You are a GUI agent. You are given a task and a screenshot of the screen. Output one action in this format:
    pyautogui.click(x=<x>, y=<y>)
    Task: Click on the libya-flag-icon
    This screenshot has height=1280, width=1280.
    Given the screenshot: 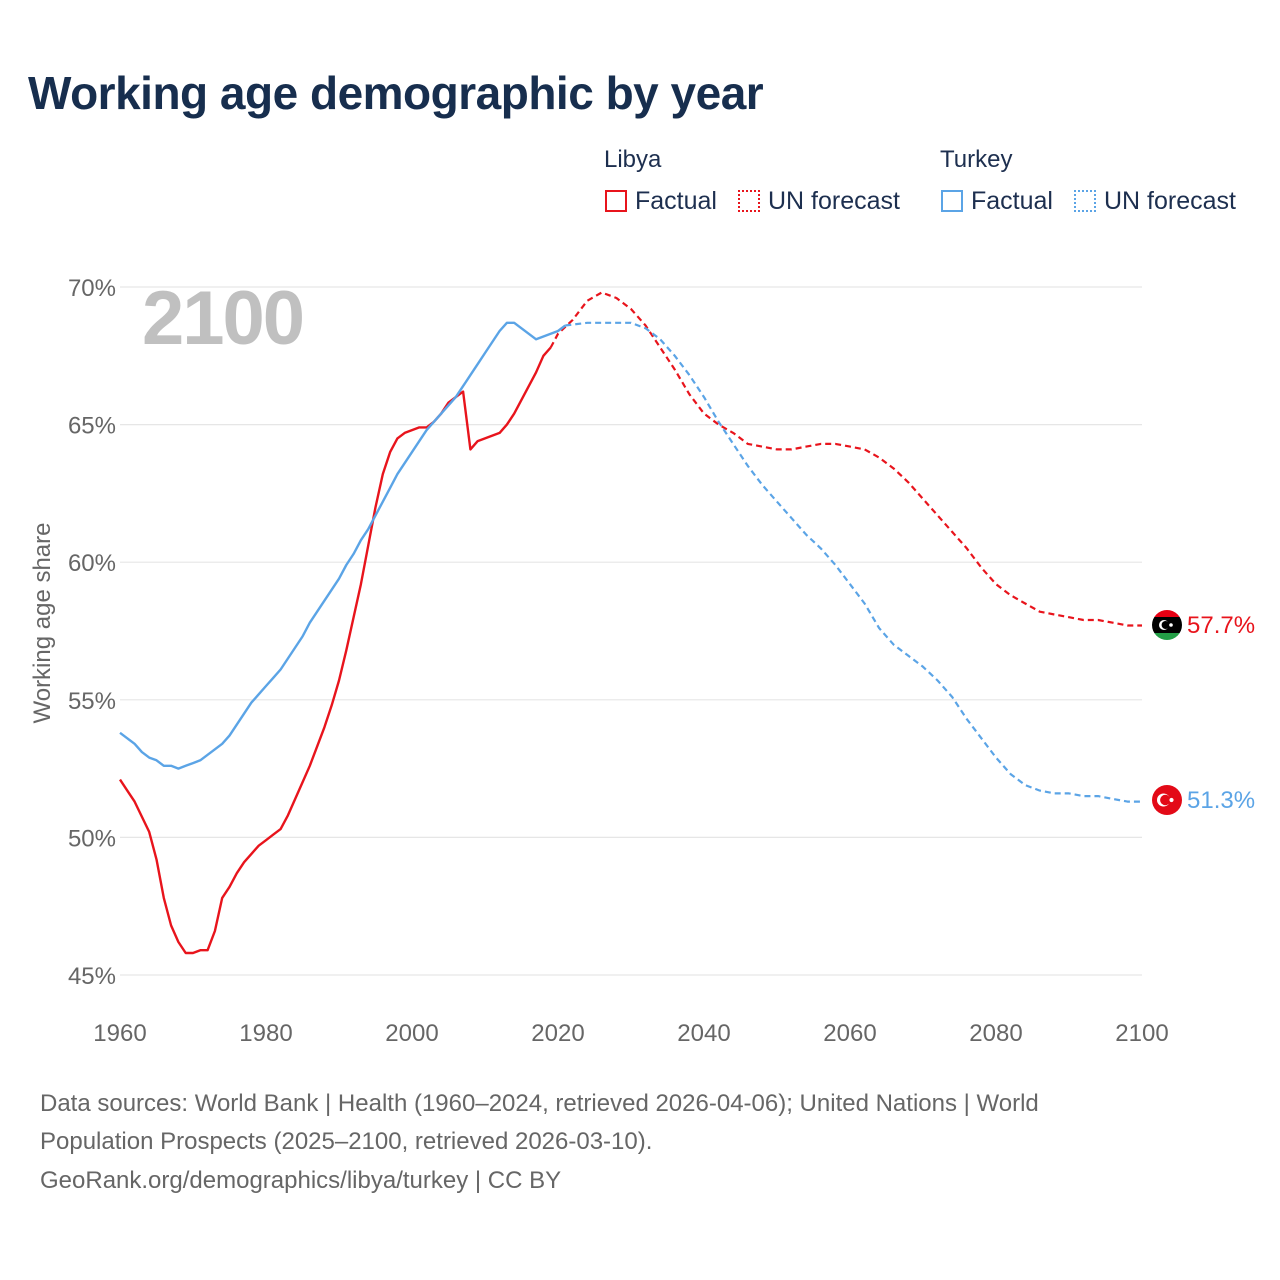 What is the action you would take?
    pyautogui.click(x=1167, y=625)
    